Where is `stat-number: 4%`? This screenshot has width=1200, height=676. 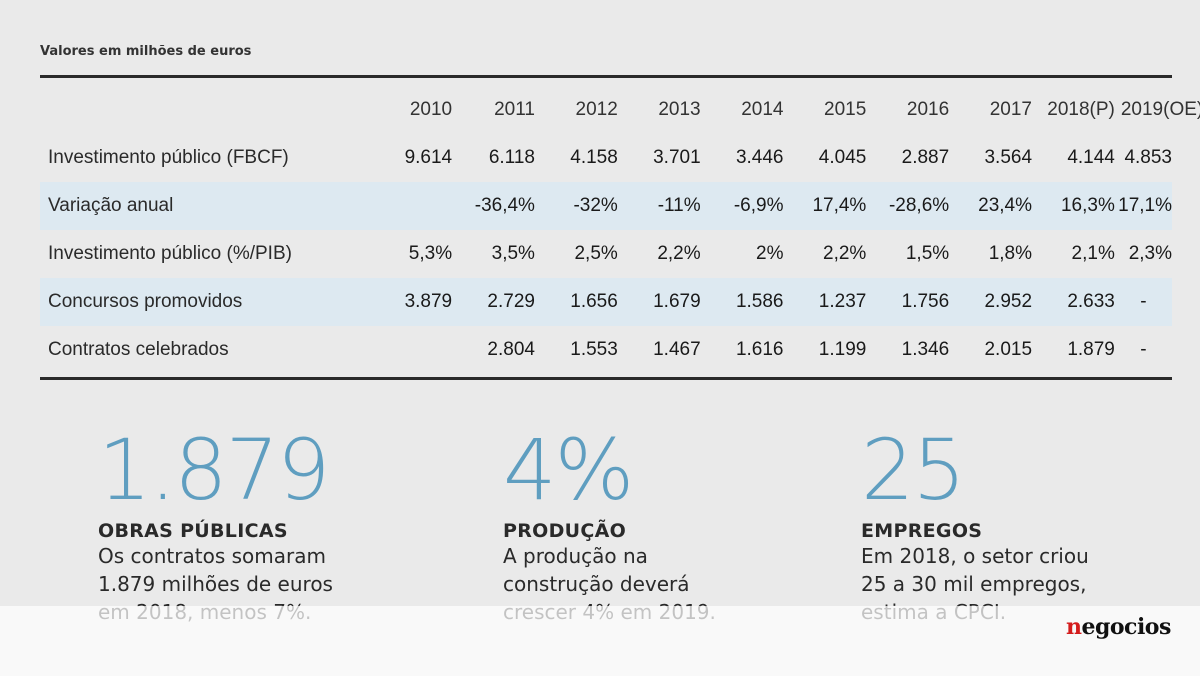
stat-number: 4% is located at coordinates (568, 470).